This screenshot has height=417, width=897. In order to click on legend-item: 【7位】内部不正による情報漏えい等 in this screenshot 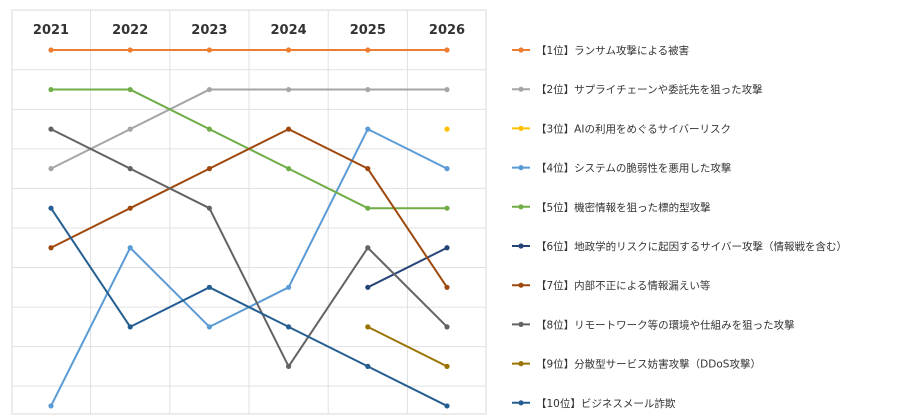, I will do `click(611, 285)`.